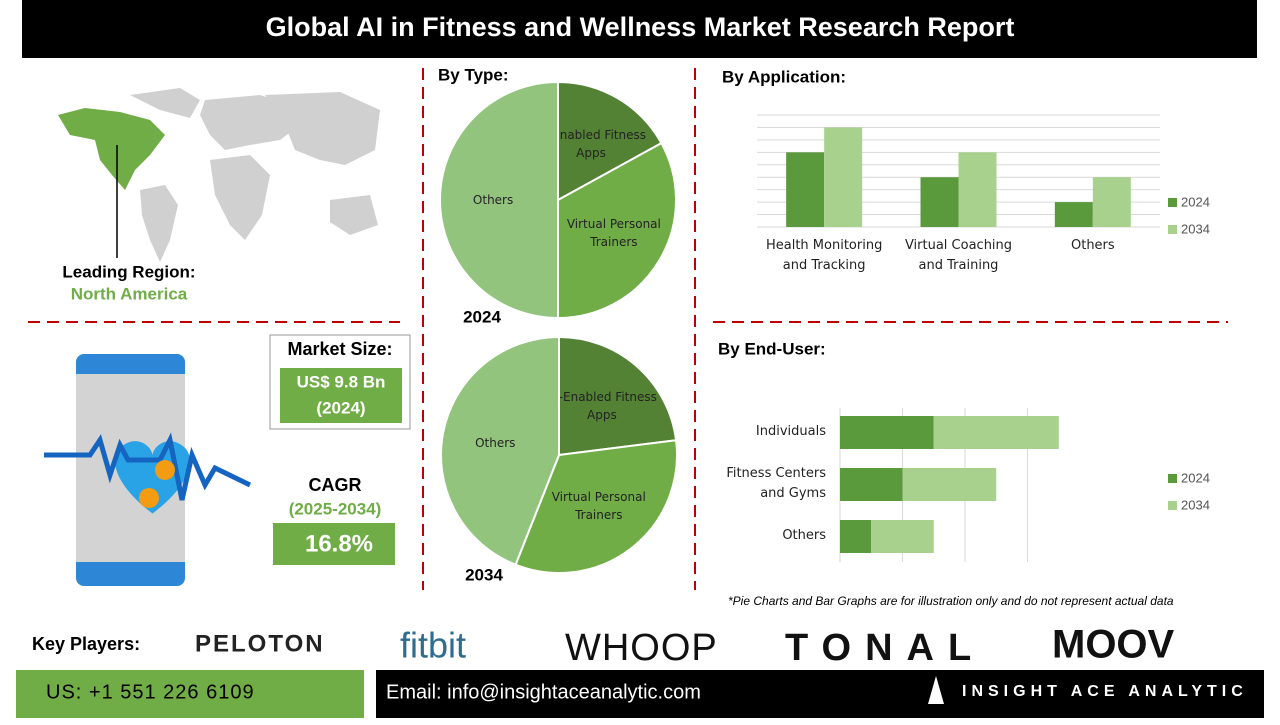 The width and height of the screenshot is (1280, 725). Describe the element at coordinates (543, 692) in the screenshot. I see `email: Email: info@insightaceanalytic.com` at that location.